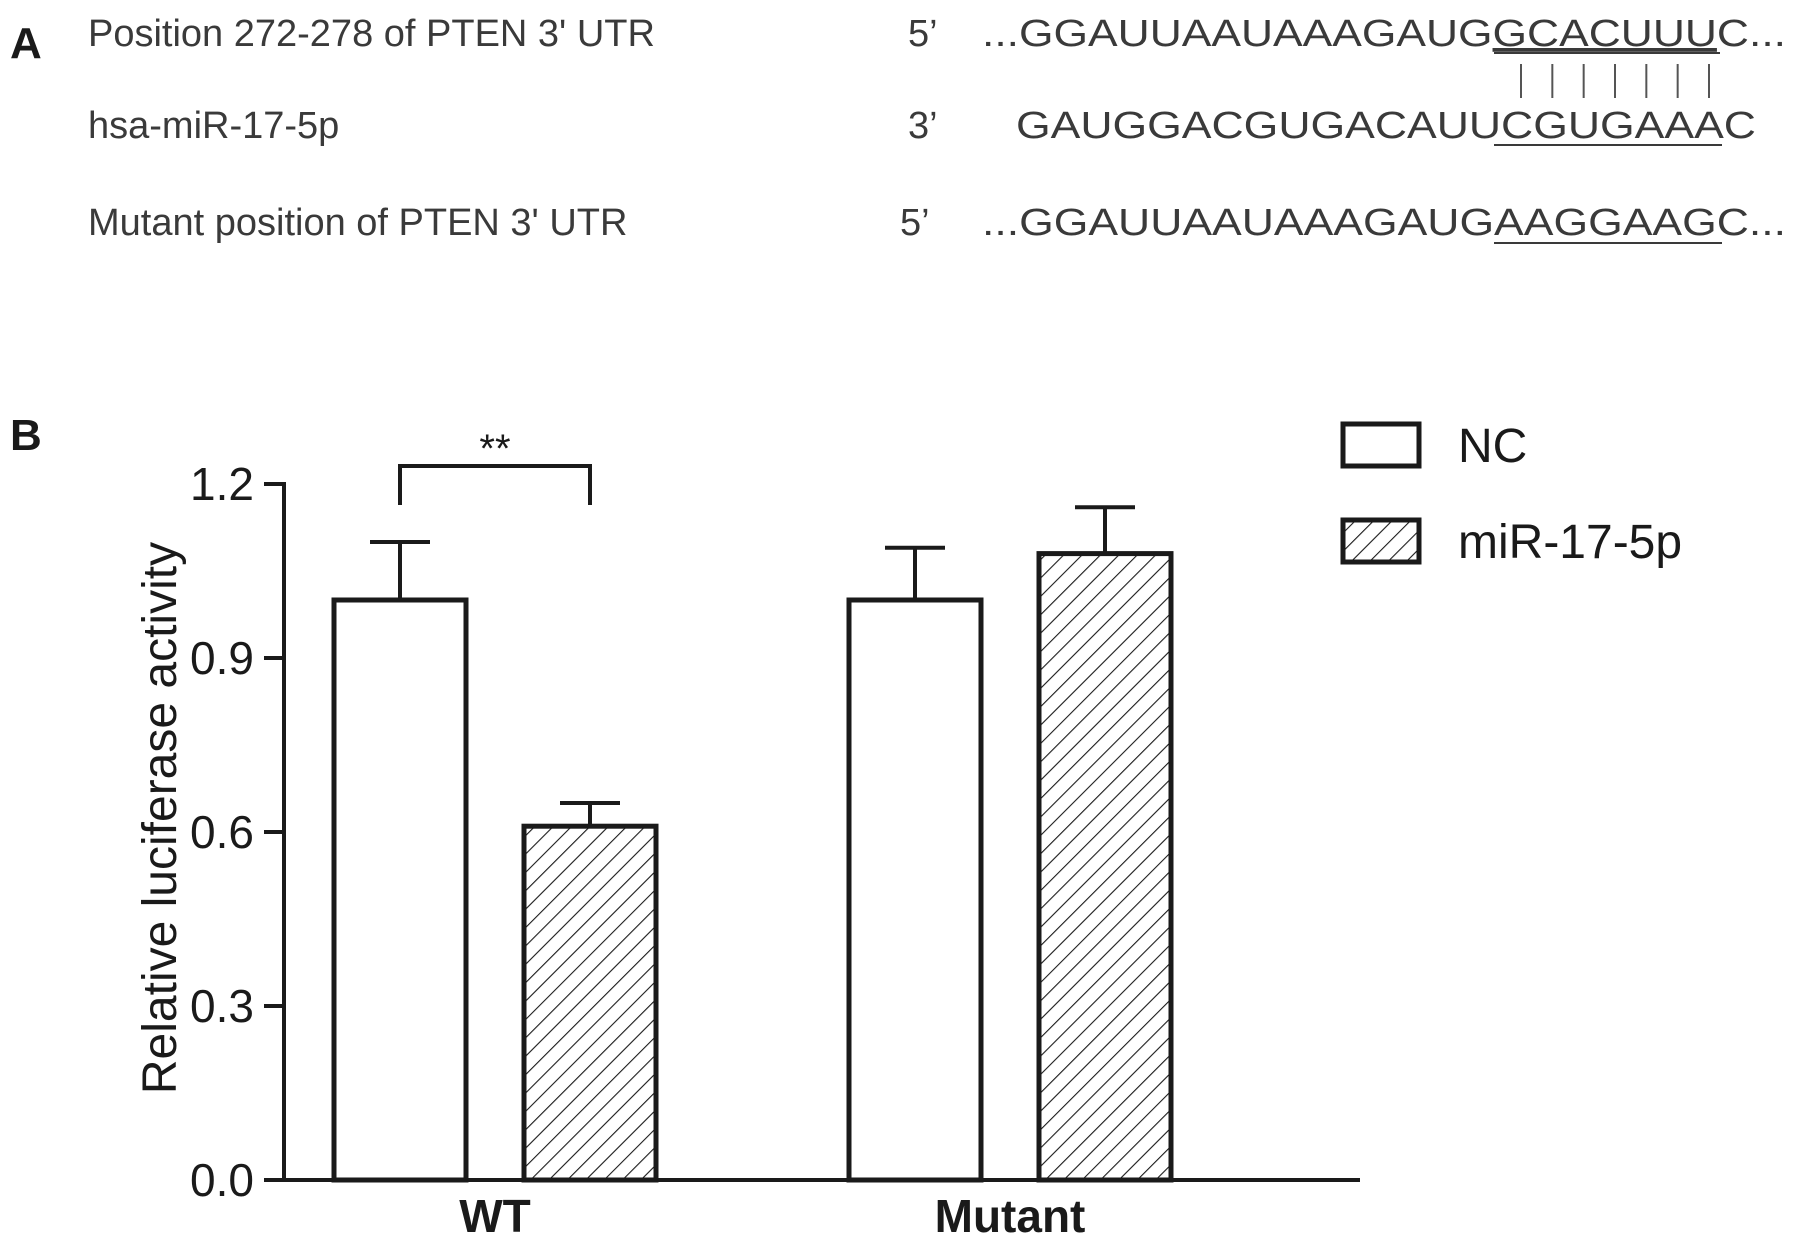 The image size is (1795, 1244). What do you see at coordinates (915, 890) in the screenshot?
I see `bar-nc-mutant` at bounding box center [915, 890].